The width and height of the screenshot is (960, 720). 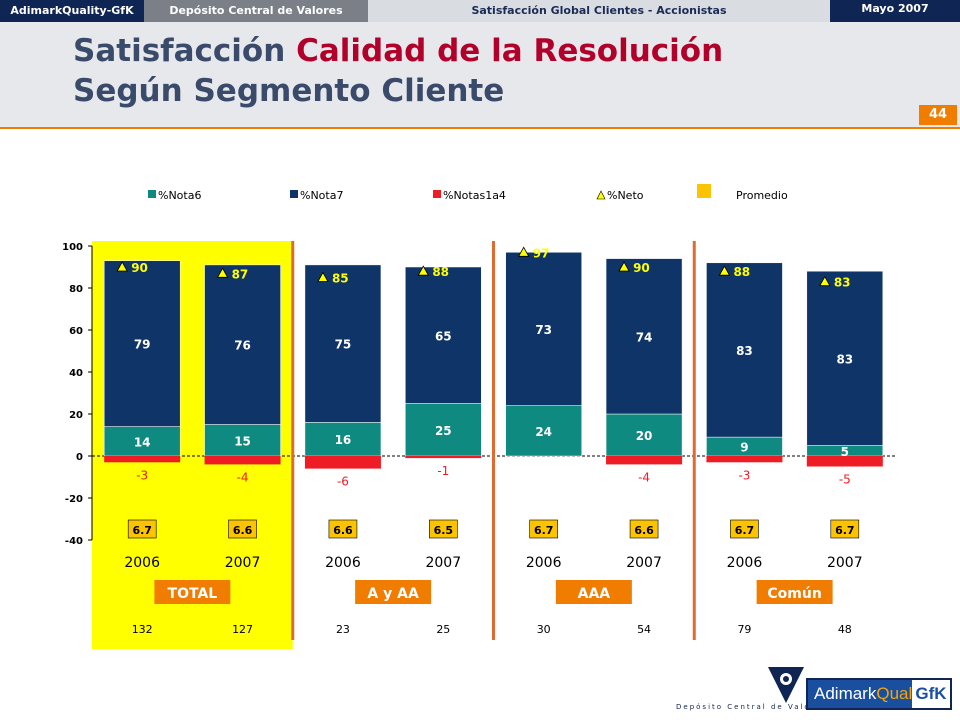 I want to click on dcv-logo-icon, so click(x=786, y=685).